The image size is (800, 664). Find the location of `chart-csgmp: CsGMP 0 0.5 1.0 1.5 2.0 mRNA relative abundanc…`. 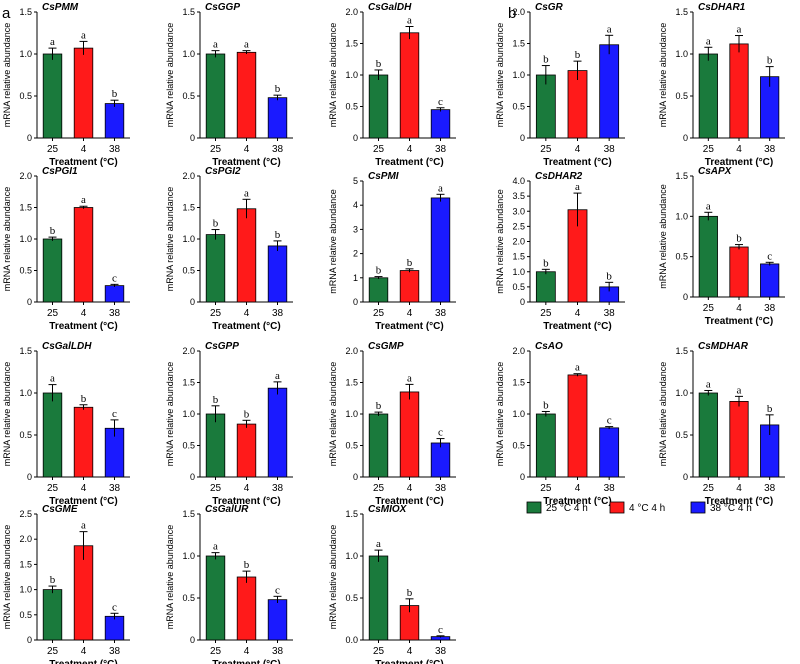

chart-csgmp: CsGMP 0 0.5 1.0 1.5 2.0 mRNA relative abundanc… is located at coordinates (392, 424).